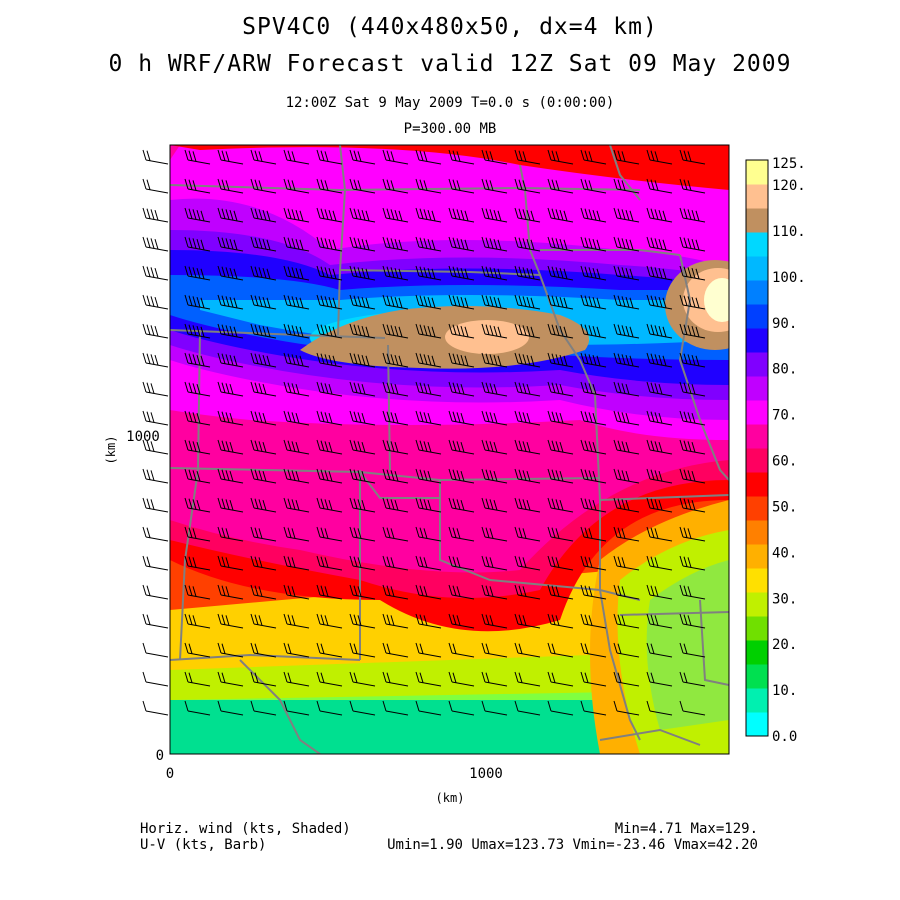 Image resolution: width=900 pixels, height=900 pixels. Describe the element at coordinates (784, 507) in the screenshot. I see `colorbar-label: 50.` at that location.